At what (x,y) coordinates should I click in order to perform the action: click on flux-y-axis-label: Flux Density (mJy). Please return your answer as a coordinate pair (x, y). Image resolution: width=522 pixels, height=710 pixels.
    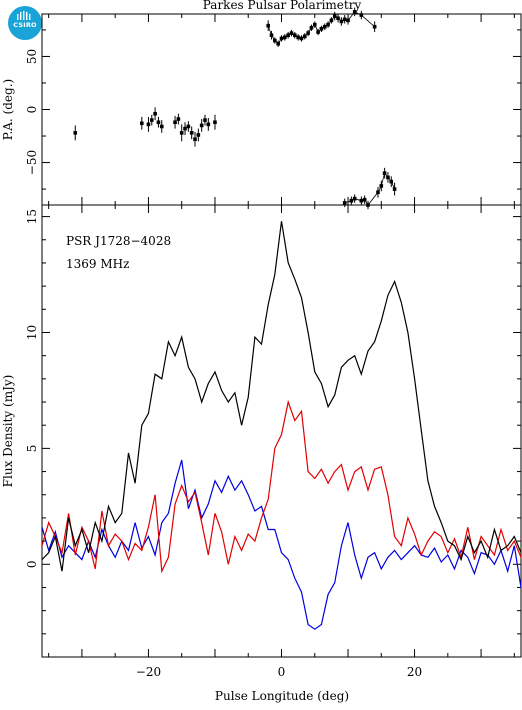
    Looking at the image, I should click on (8, 431).